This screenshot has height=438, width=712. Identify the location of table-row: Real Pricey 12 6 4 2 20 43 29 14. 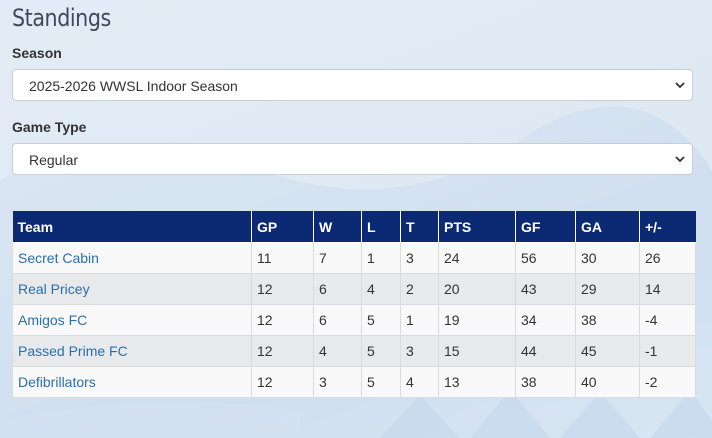
(354, 289).